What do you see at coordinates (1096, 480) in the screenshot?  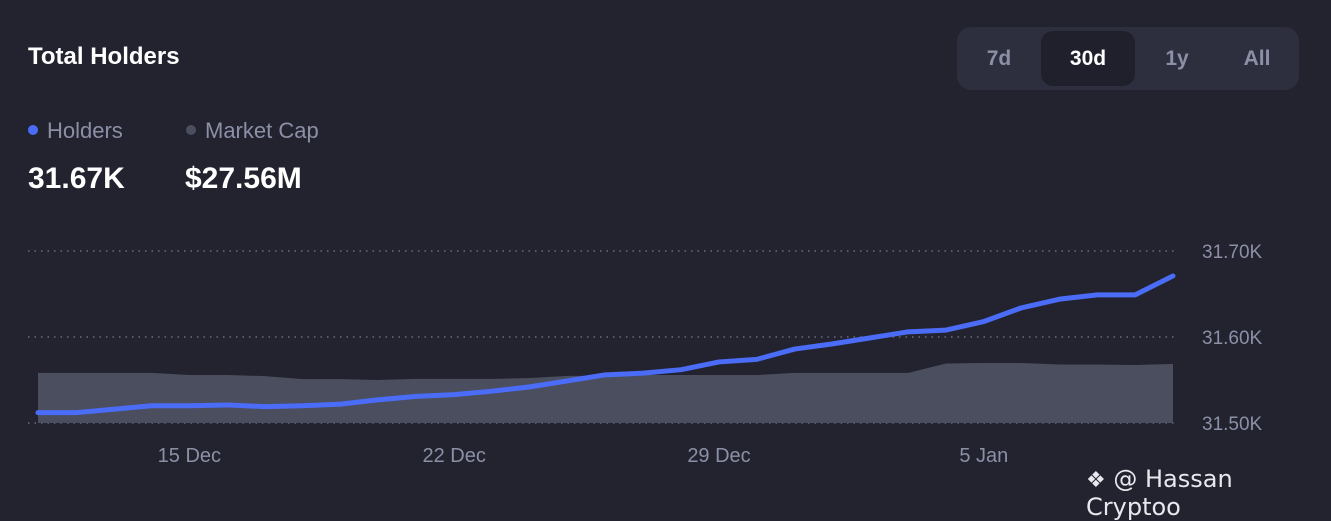 I see `binance-logo-icon: ❖` at bounding box center [1096, 480].